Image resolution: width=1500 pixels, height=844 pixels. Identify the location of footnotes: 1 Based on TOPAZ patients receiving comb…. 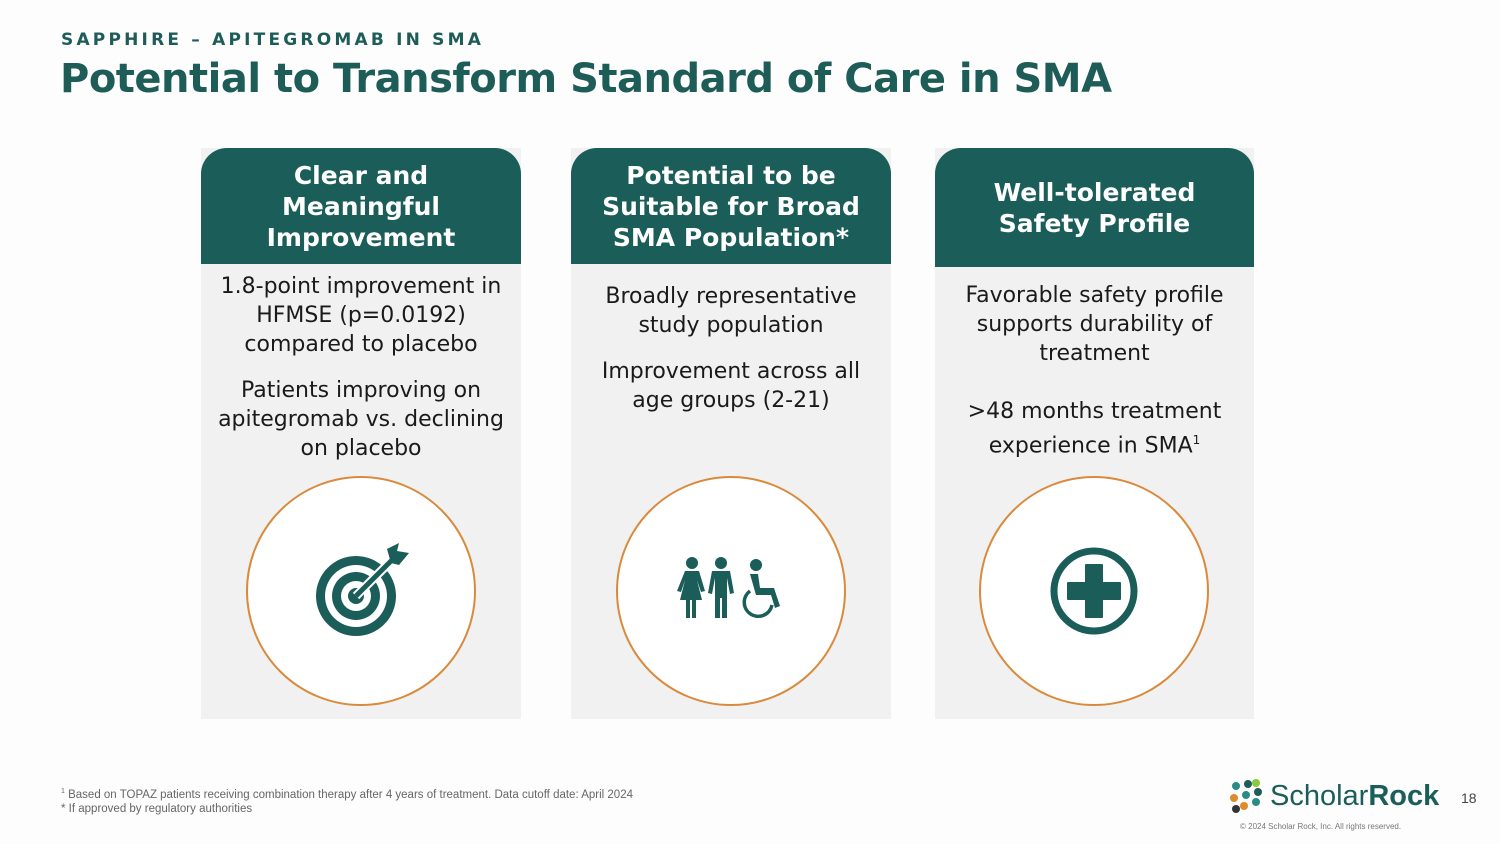
(347, 800).